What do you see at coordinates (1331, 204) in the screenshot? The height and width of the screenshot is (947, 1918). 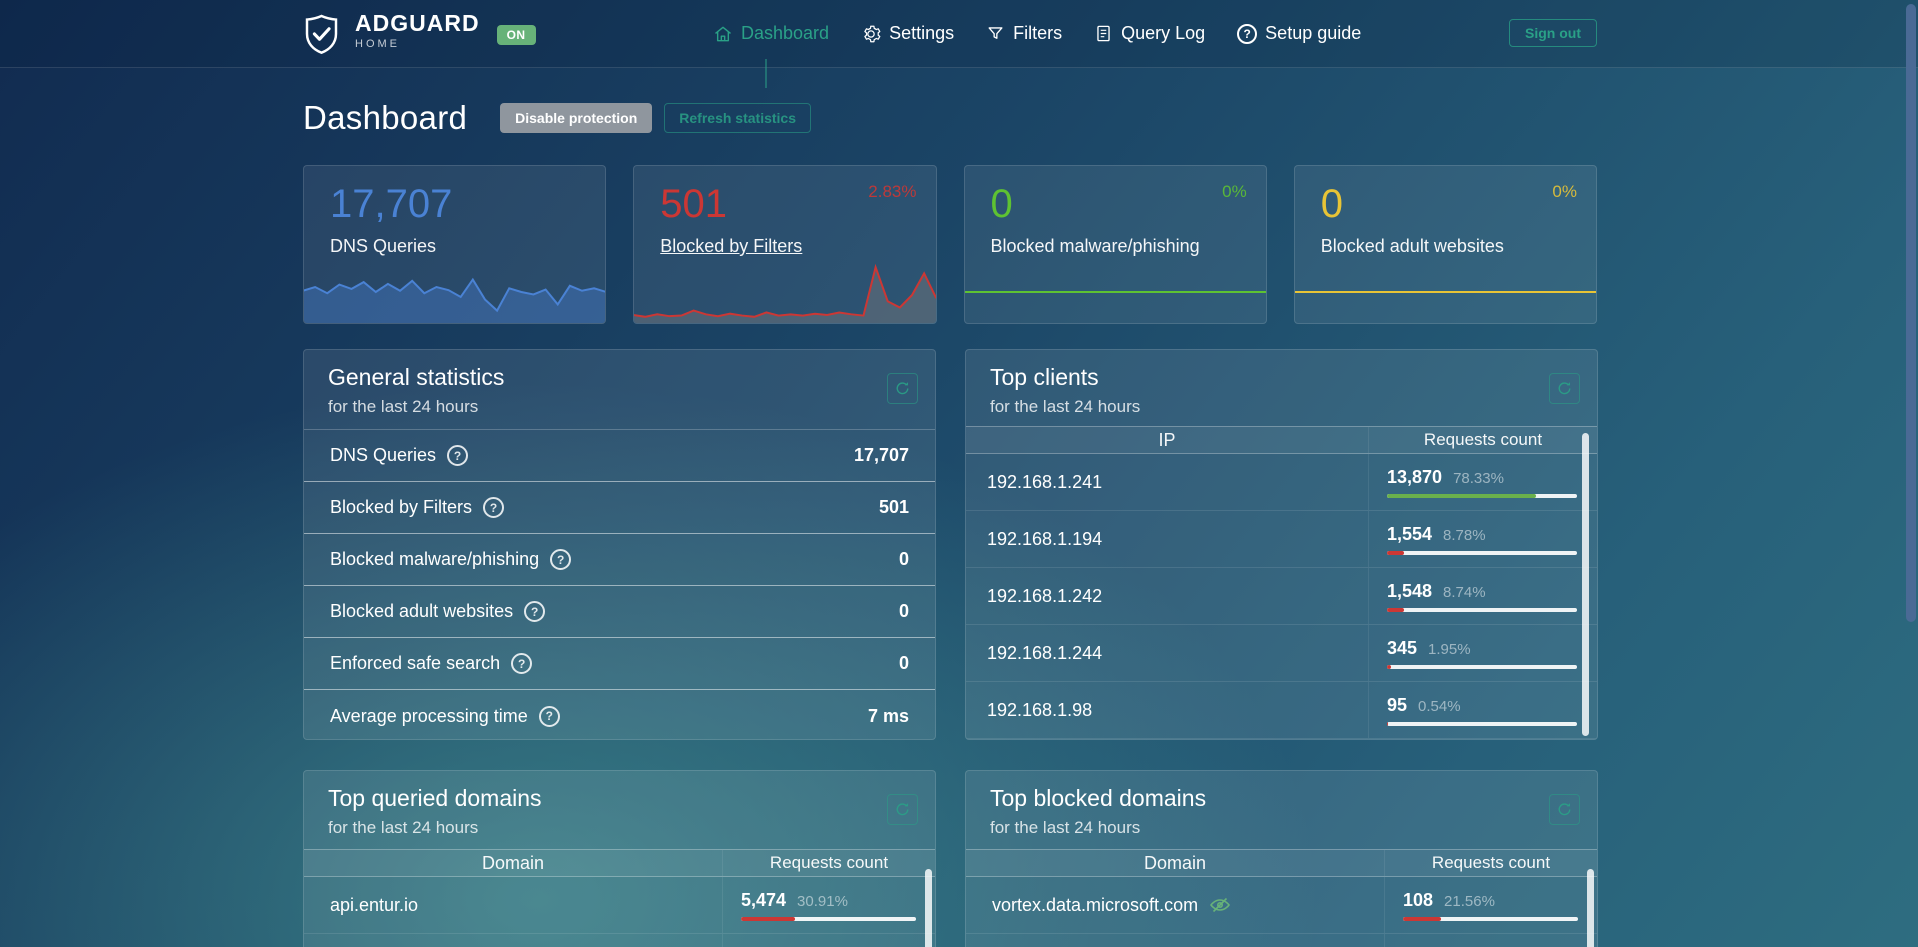 I see `card-value: 0` at bounding box center [1331, 204].